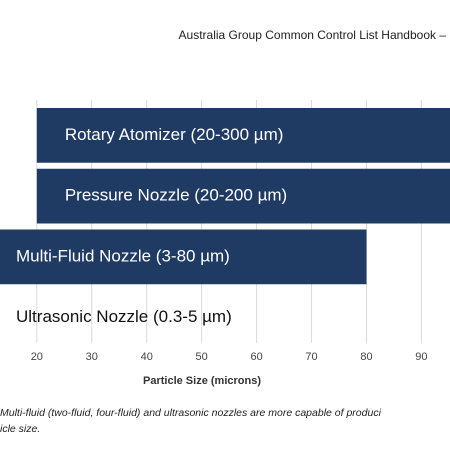 The width and height of the screenshot is (450, 450). What do you see at coordinates (202, 357) in the screenshot?
I see `x-tick-label: 50` at bounding box center [202, 357].